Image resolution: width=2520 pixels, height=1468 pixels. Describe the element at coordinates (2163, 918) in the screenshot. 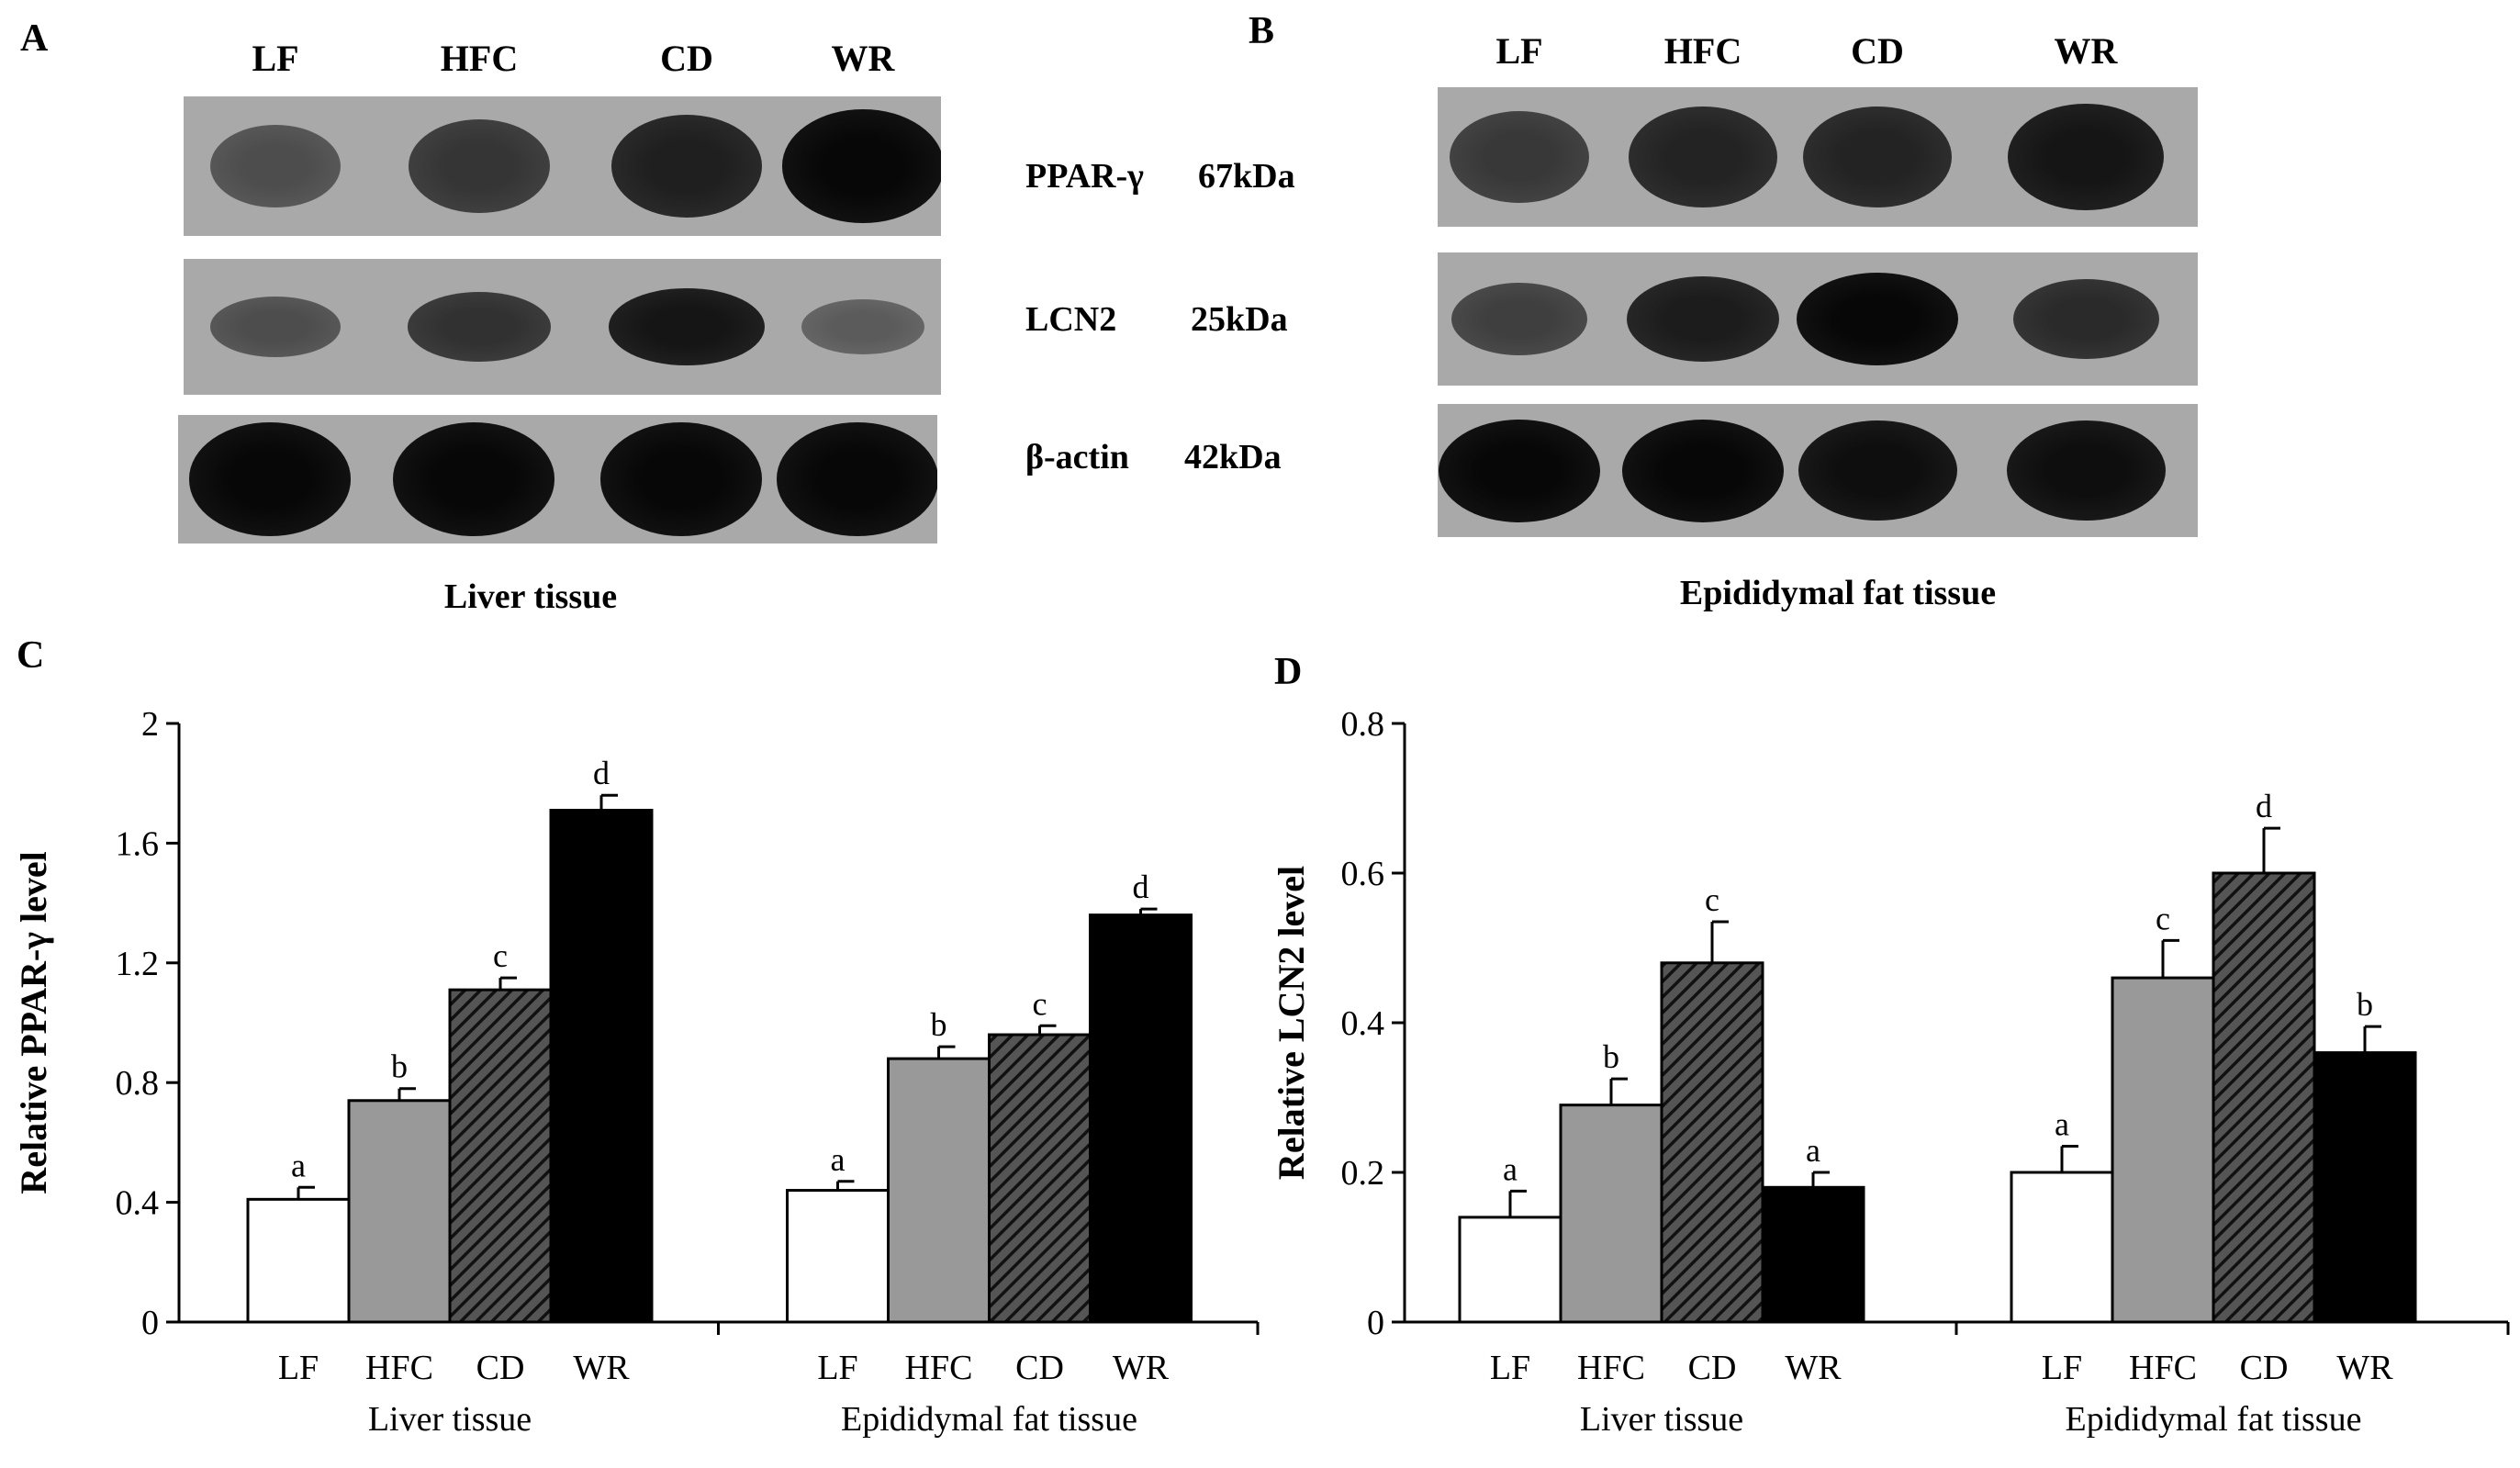

I see `chart-d-sig-letter-g2-2: c` at that location.